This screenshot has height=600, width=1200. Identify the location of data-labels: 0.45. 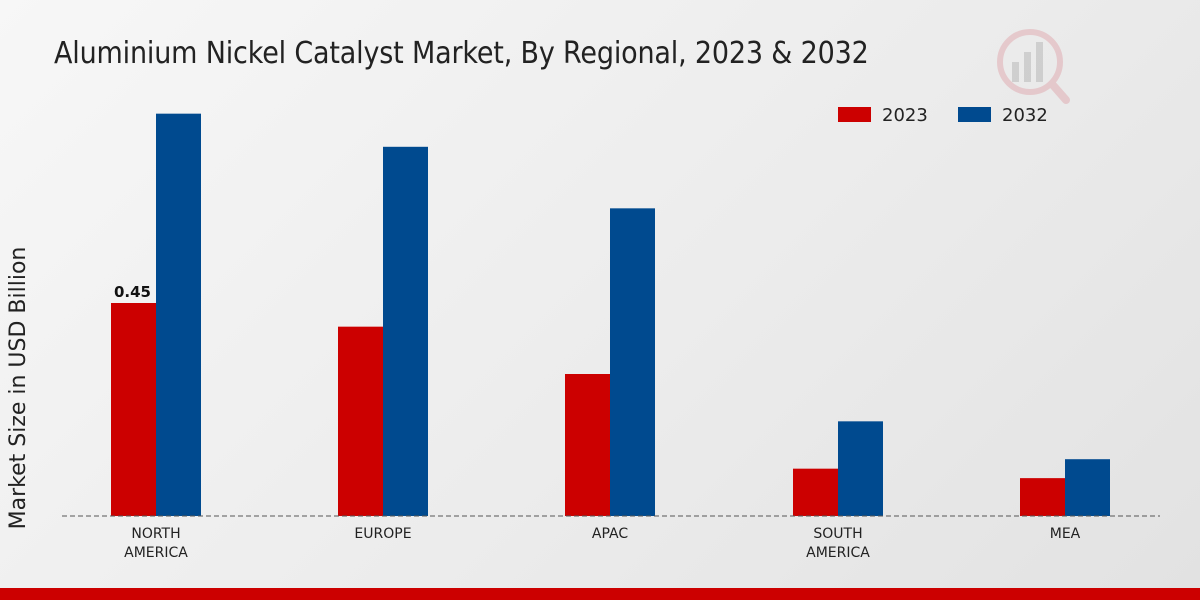
(132, 292).